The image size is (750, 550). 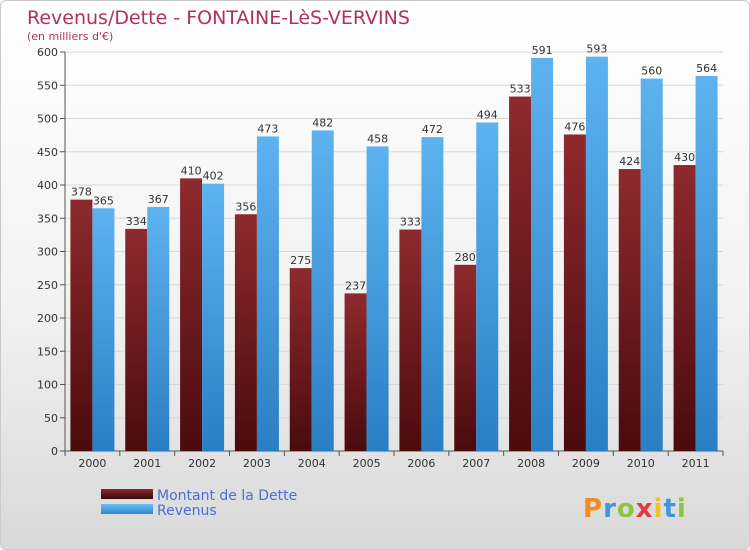 What do you see at coordinates (47, 185) in the screenshot?
I see `y-tick-label: 400` at bounding box center [47, 185].